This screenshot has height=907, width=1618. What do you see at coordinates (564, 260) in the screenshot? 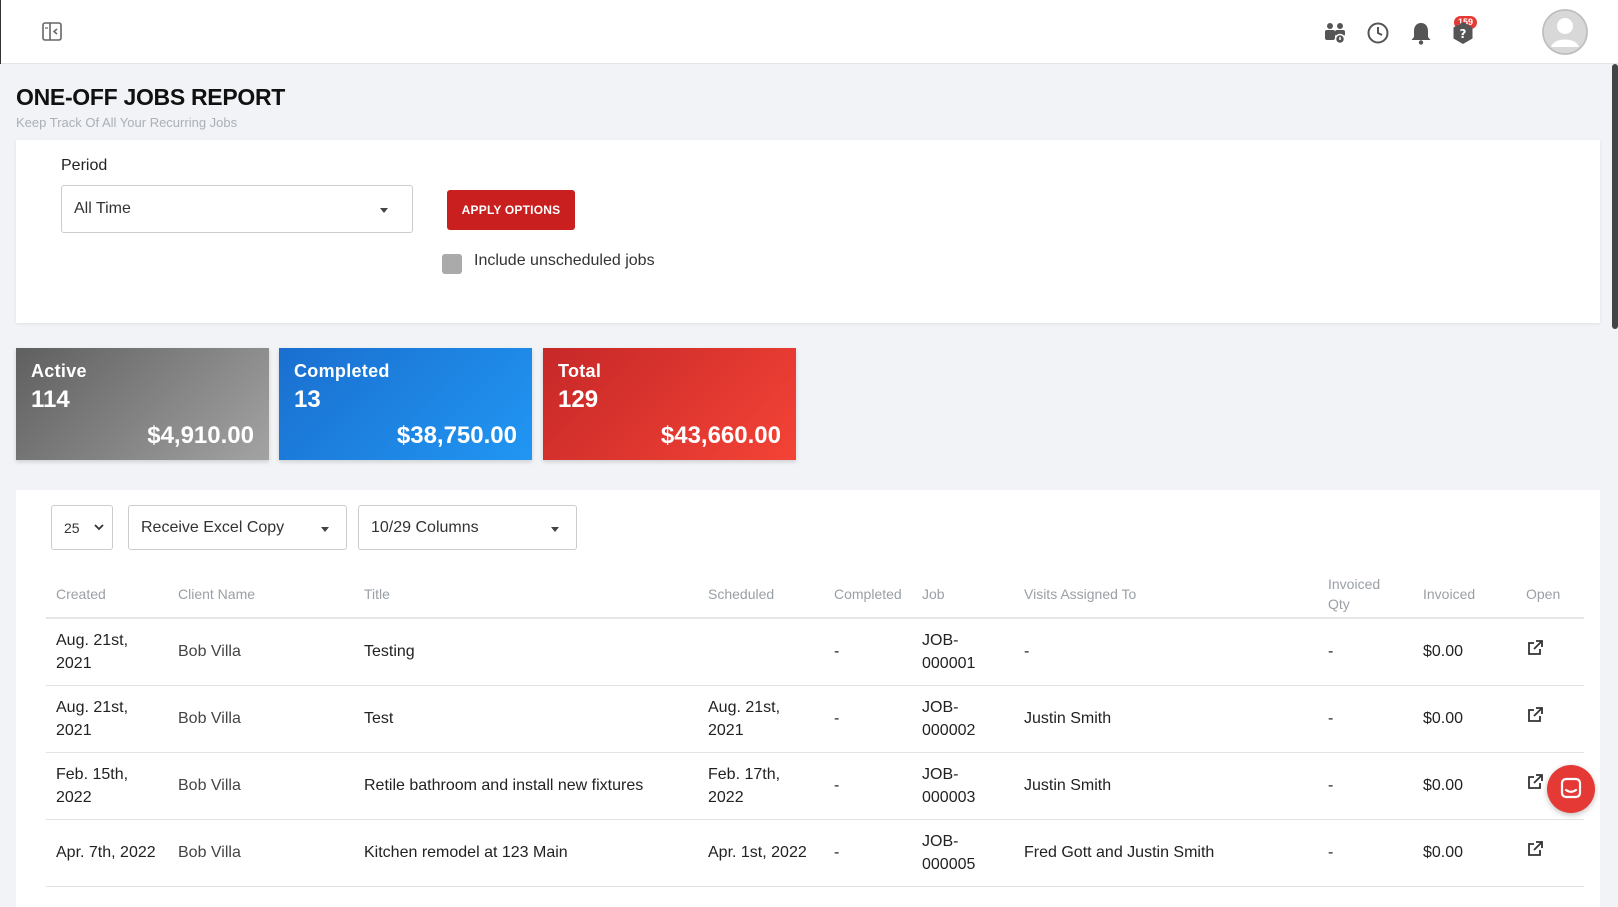
I see `include-unscheduled-label: Include unscheduled jobs` at bounding box center [564, 260].